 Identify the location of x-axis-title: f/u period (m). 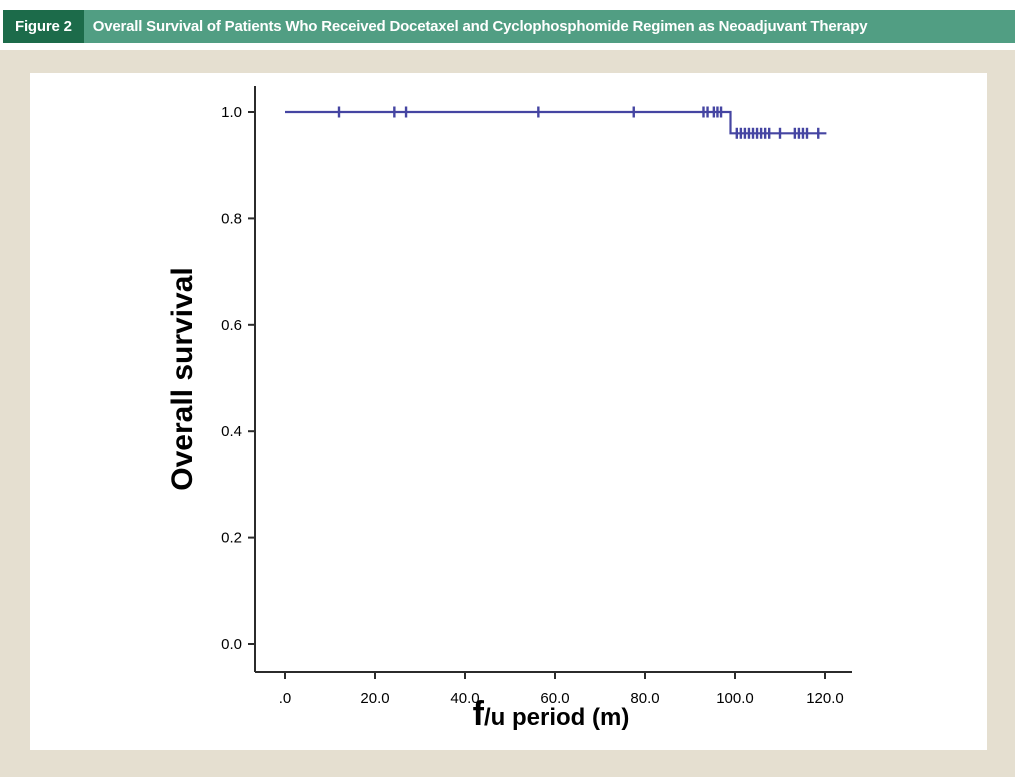
(551, 714).